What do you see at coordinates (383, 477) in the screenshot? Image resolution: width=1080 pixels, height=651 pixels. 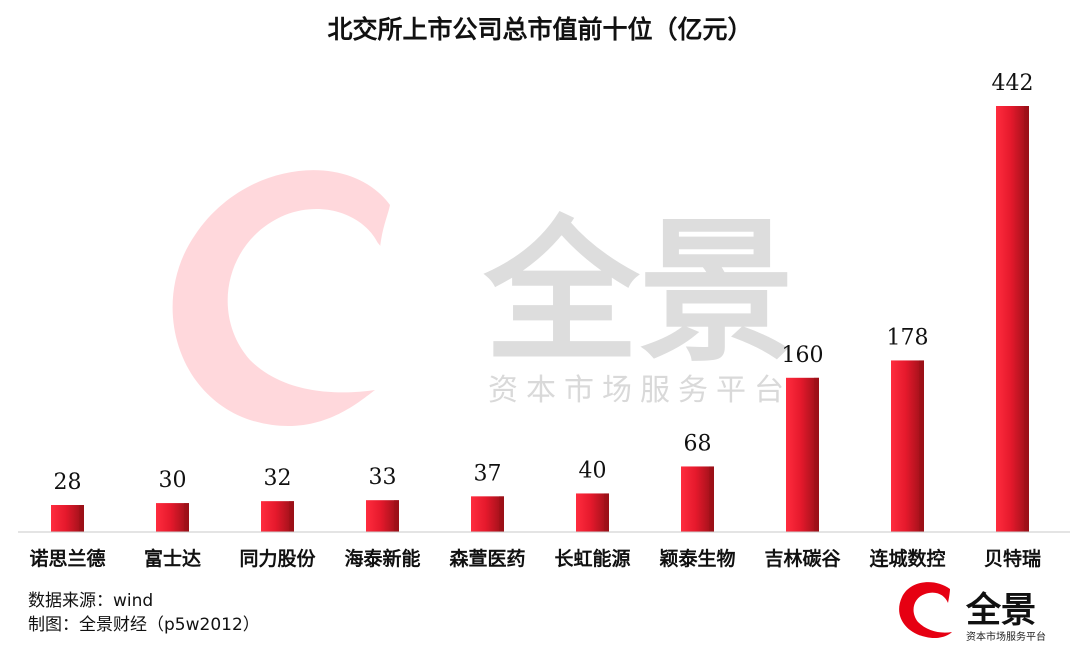 I see `value-label-4: 33` at bounding box center [383, 477].